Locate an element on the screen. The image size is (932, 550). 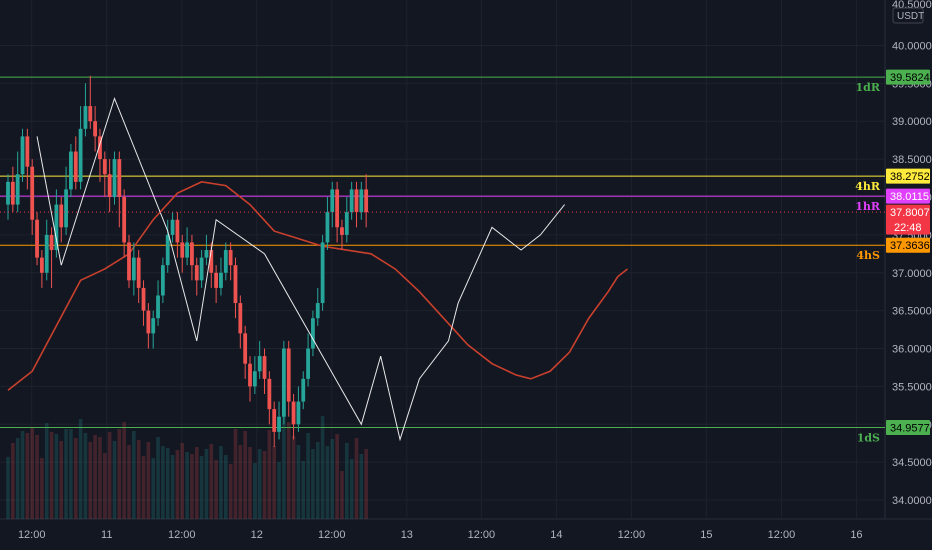
badge-1hR: 38.0115 is located at coordinates (908, 196).